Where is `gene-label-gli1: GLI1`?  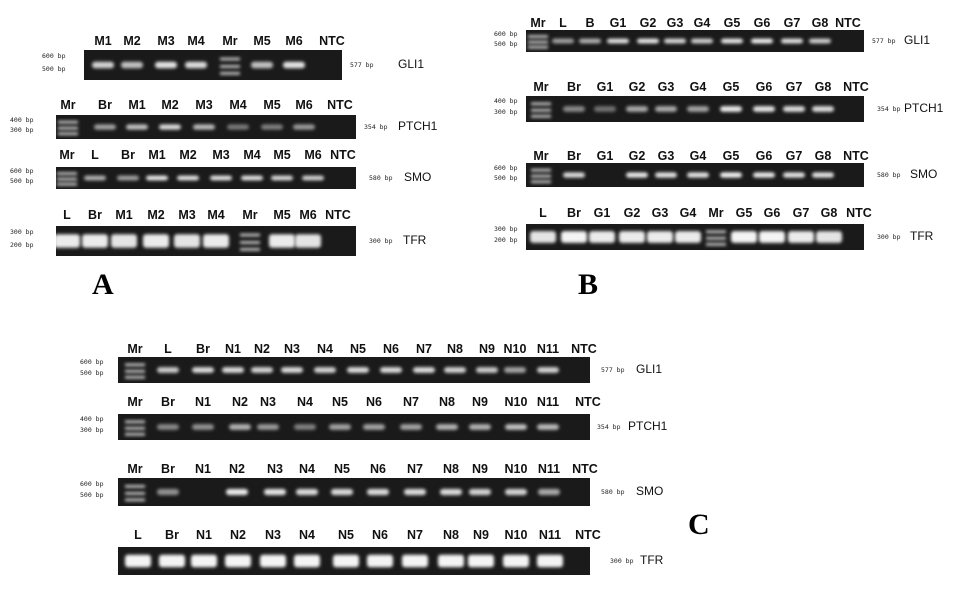
gene-label-gli1: GLI1 is located at coordinates (411, 64).